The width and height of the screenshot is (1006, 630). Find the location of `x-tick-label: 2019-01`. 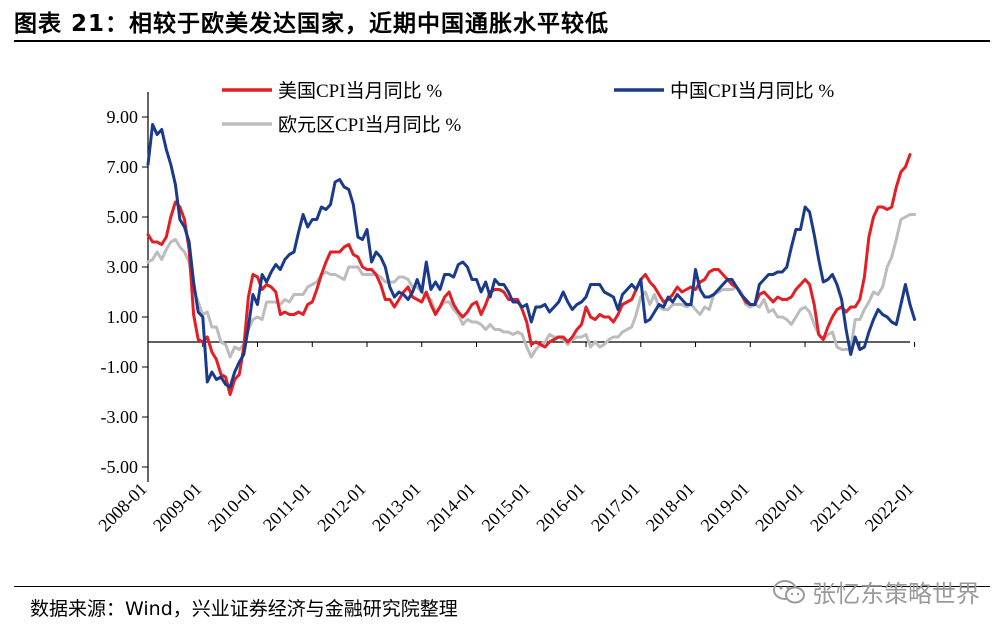

x-tick-label: 2019-01 is located at coordinates (725, 507).